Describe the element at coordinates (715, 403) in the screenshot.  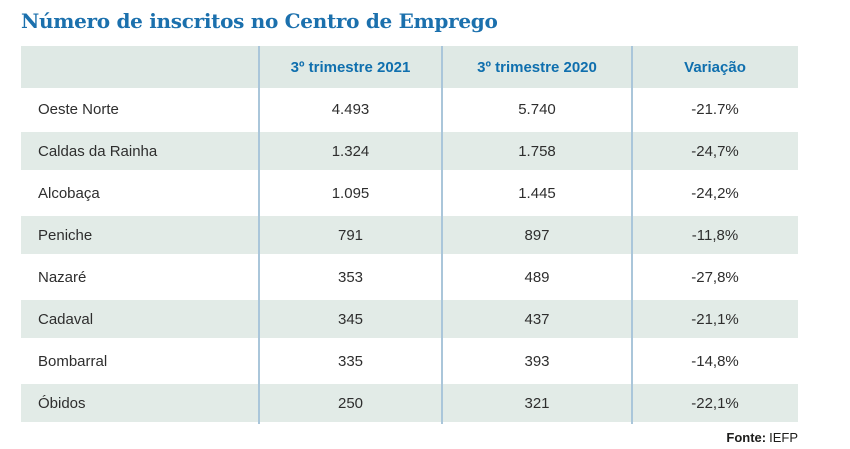
I see `variation-value: -22,1%` at that location.